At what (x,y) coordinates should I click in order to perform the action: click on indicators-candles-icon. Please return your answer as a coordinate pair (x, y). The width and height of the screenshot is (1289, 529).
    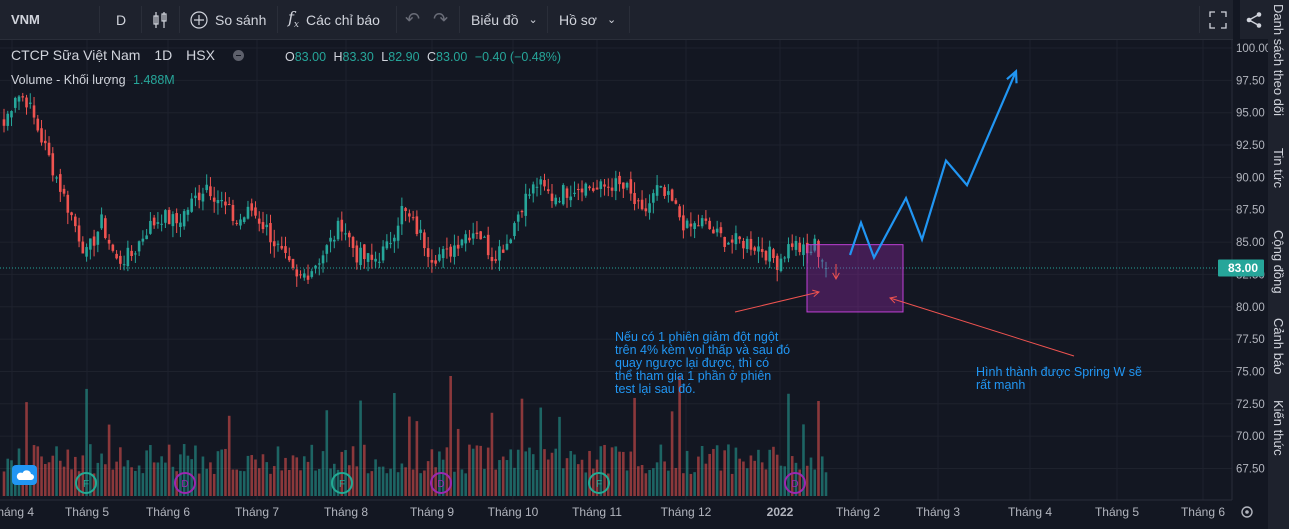
    Looking at the image, I should click on (160, 19).